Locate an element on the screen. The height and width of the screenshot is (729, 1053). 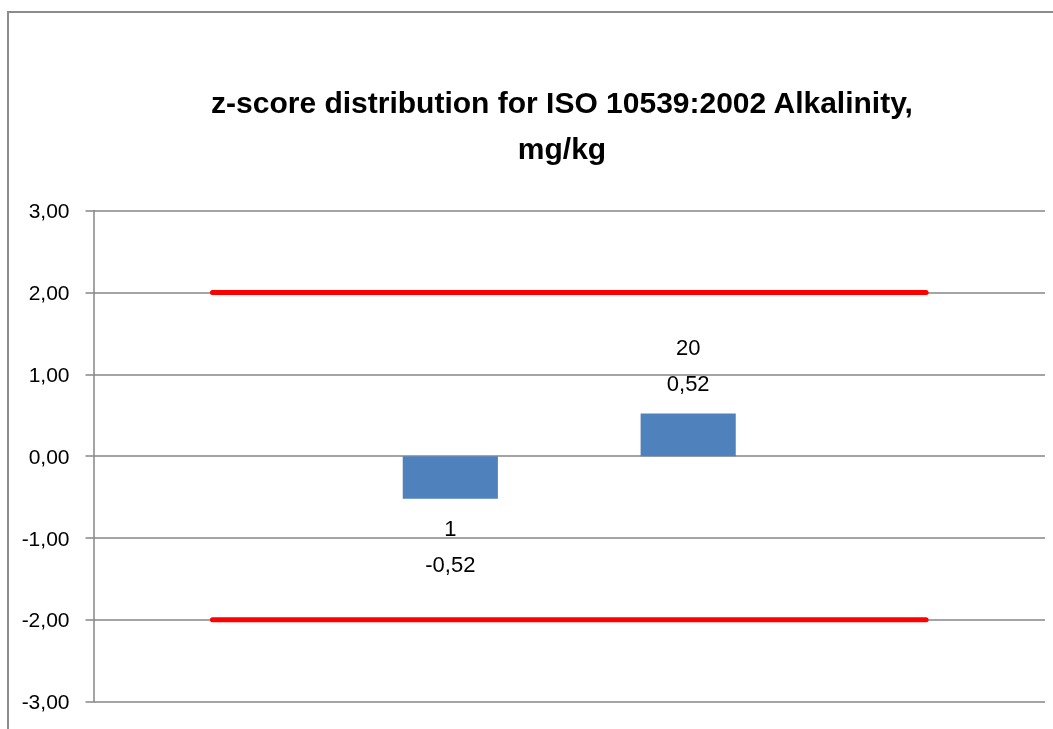
y-tick-label: -1,00 is located at coordinates (45, 538).